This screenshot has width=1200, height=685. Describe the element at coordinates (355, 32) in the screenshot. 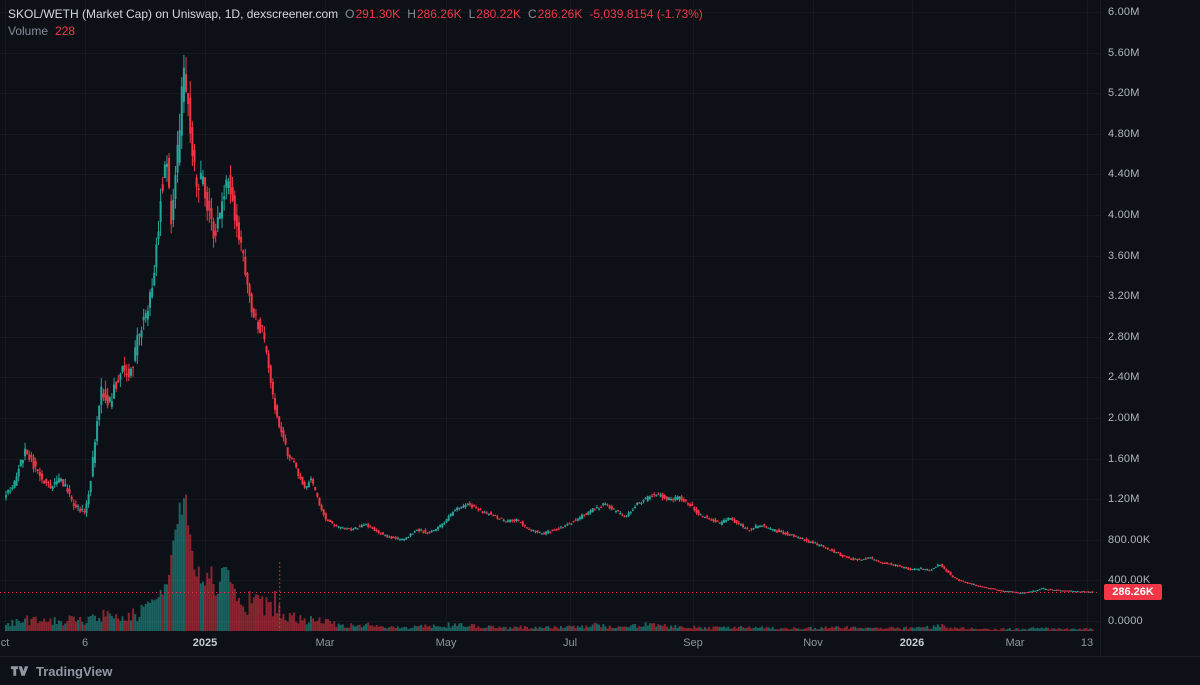

I see `legend-volume-row: Volume 228` at that location.